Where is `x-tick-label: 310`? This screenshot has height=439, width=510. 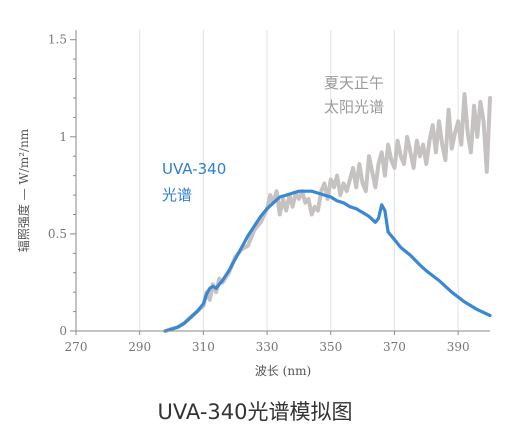
x-tick-label: 310 is located at coordinates (203, 347).